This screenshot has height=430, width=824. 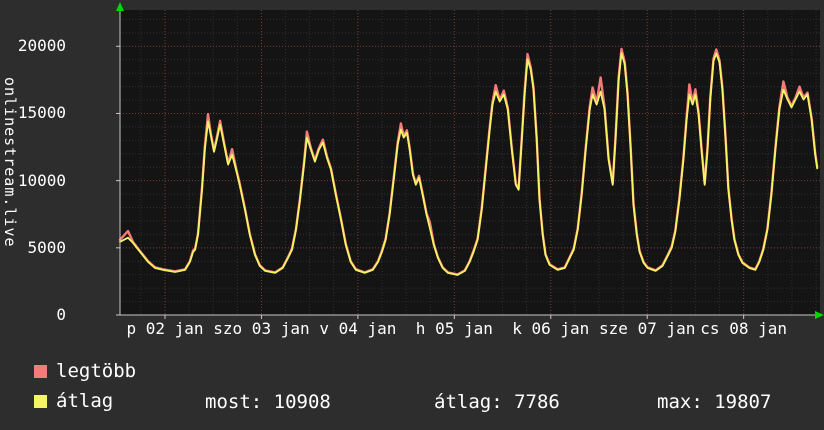 I want to click on x-tick-label: sze 07 jan, so click(x=647, y=328).